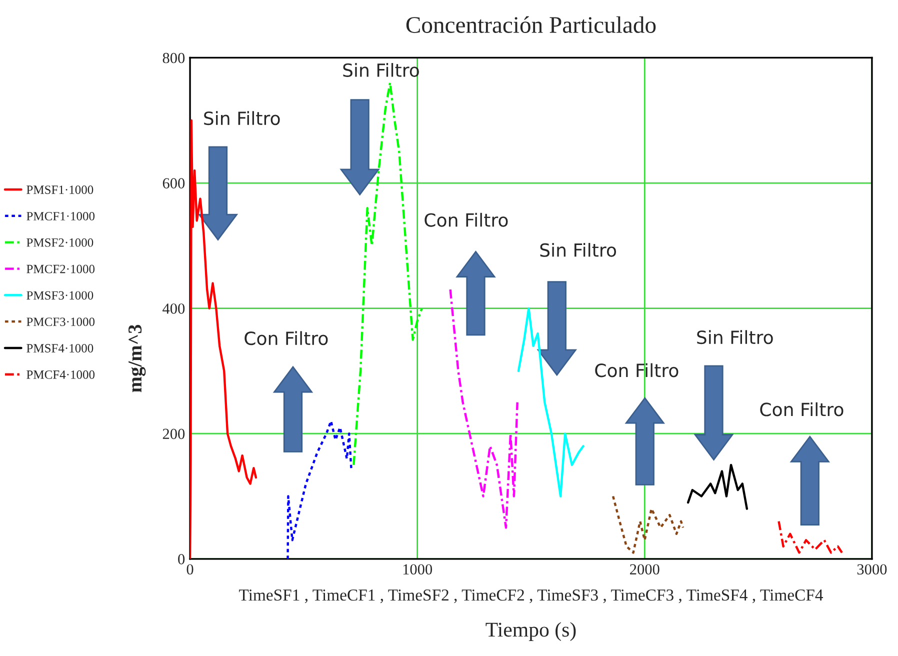 The image size is (898, 656). What do you see at coordinates (531, 631) in the screenshot?
I see `x-axis-title: Tiempo (s)` at bounding box center [531, 631].